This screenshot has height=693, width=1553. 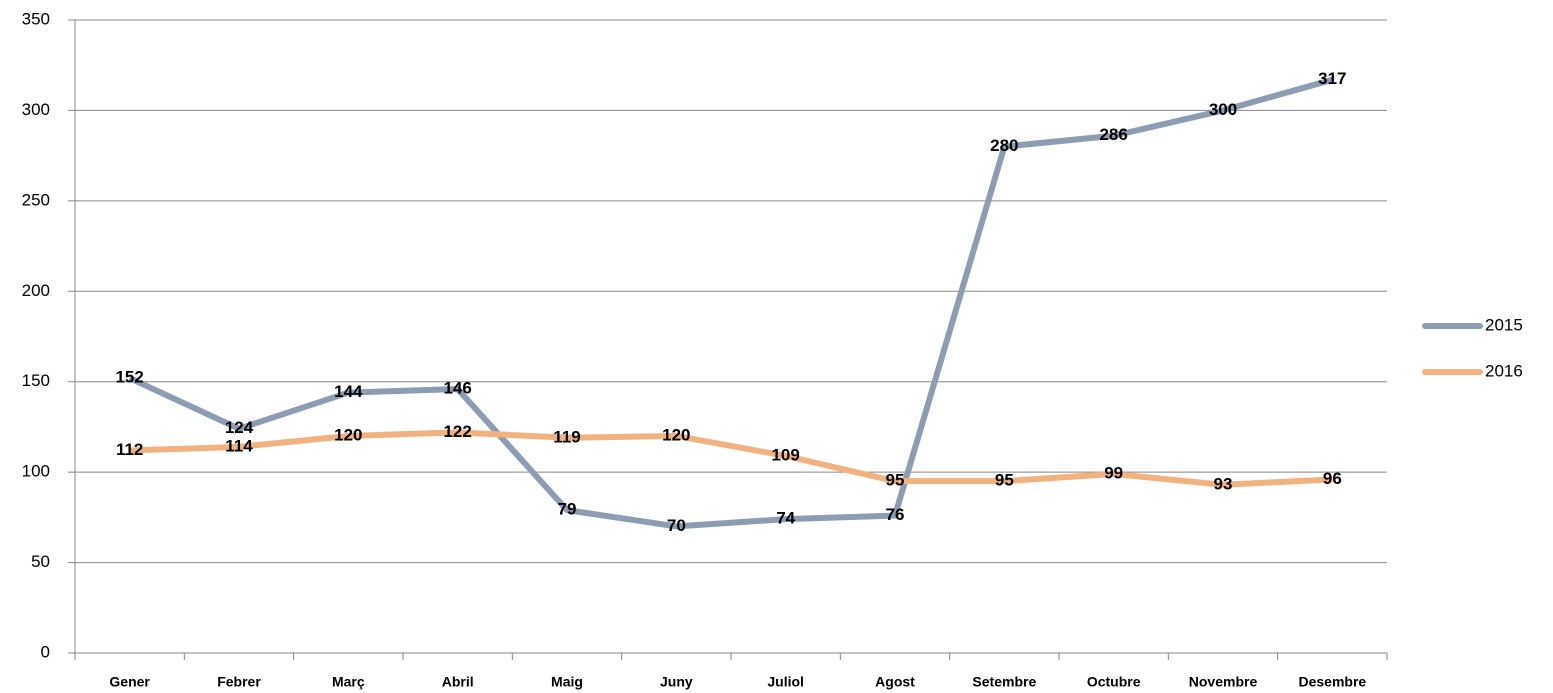 I want to click on x-tick-label: Abril, so click(x=458, y=682).